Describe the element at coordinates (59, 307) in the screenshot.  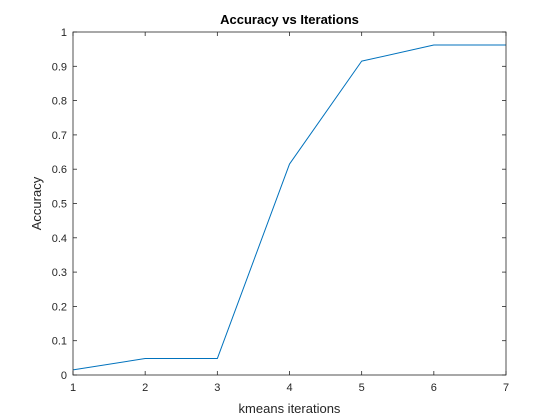
I see `y-tick-label: 0.2` at that location.